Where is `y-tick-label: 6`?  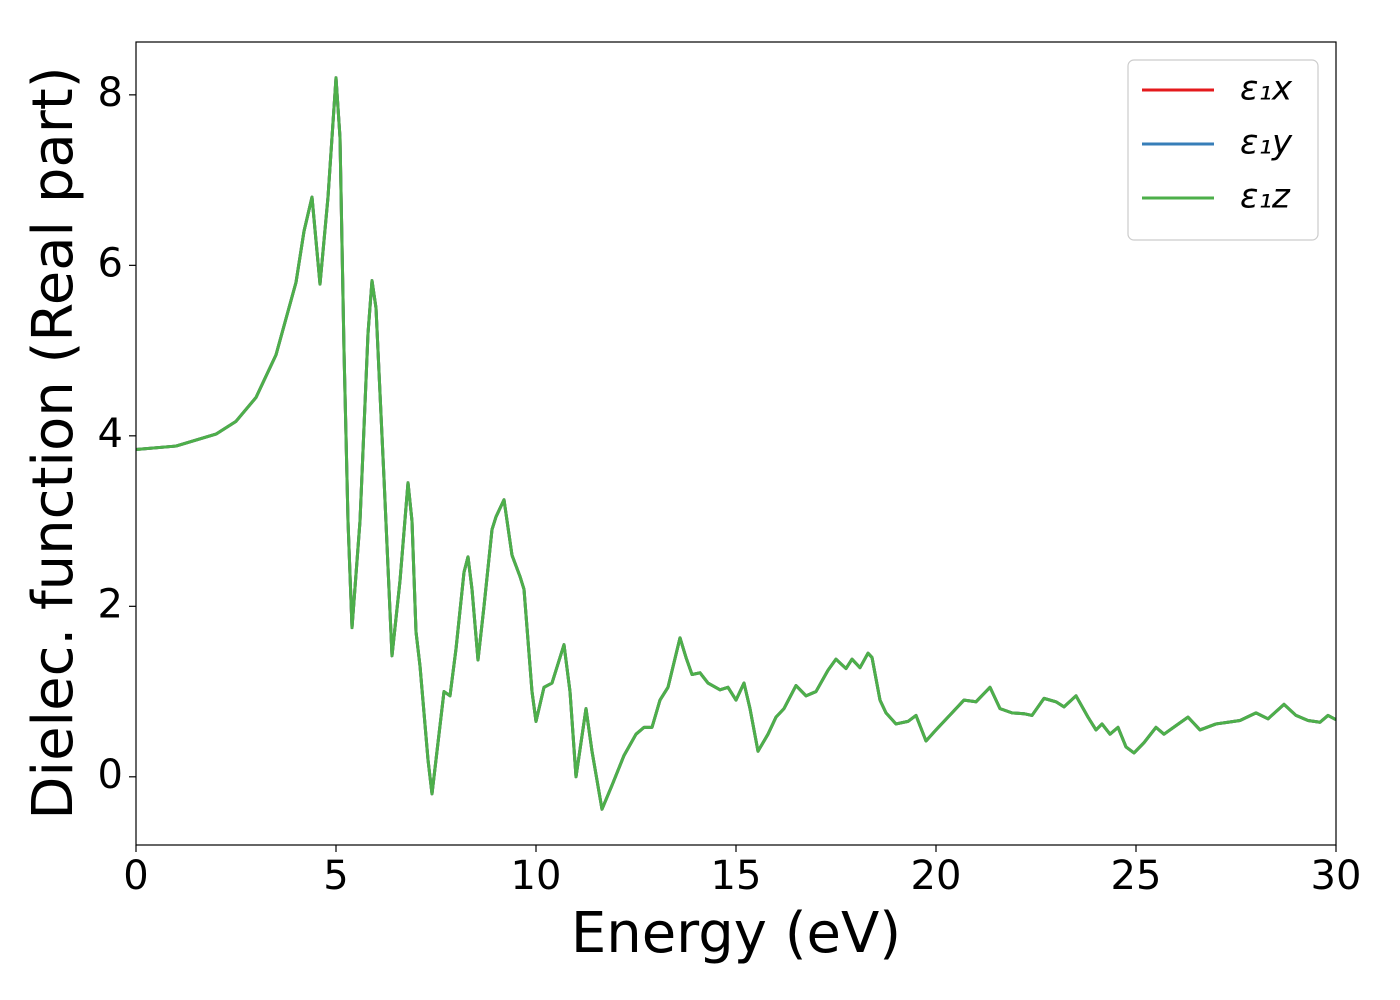
y-tick-label: 6 is located at coordinates (110, 263).